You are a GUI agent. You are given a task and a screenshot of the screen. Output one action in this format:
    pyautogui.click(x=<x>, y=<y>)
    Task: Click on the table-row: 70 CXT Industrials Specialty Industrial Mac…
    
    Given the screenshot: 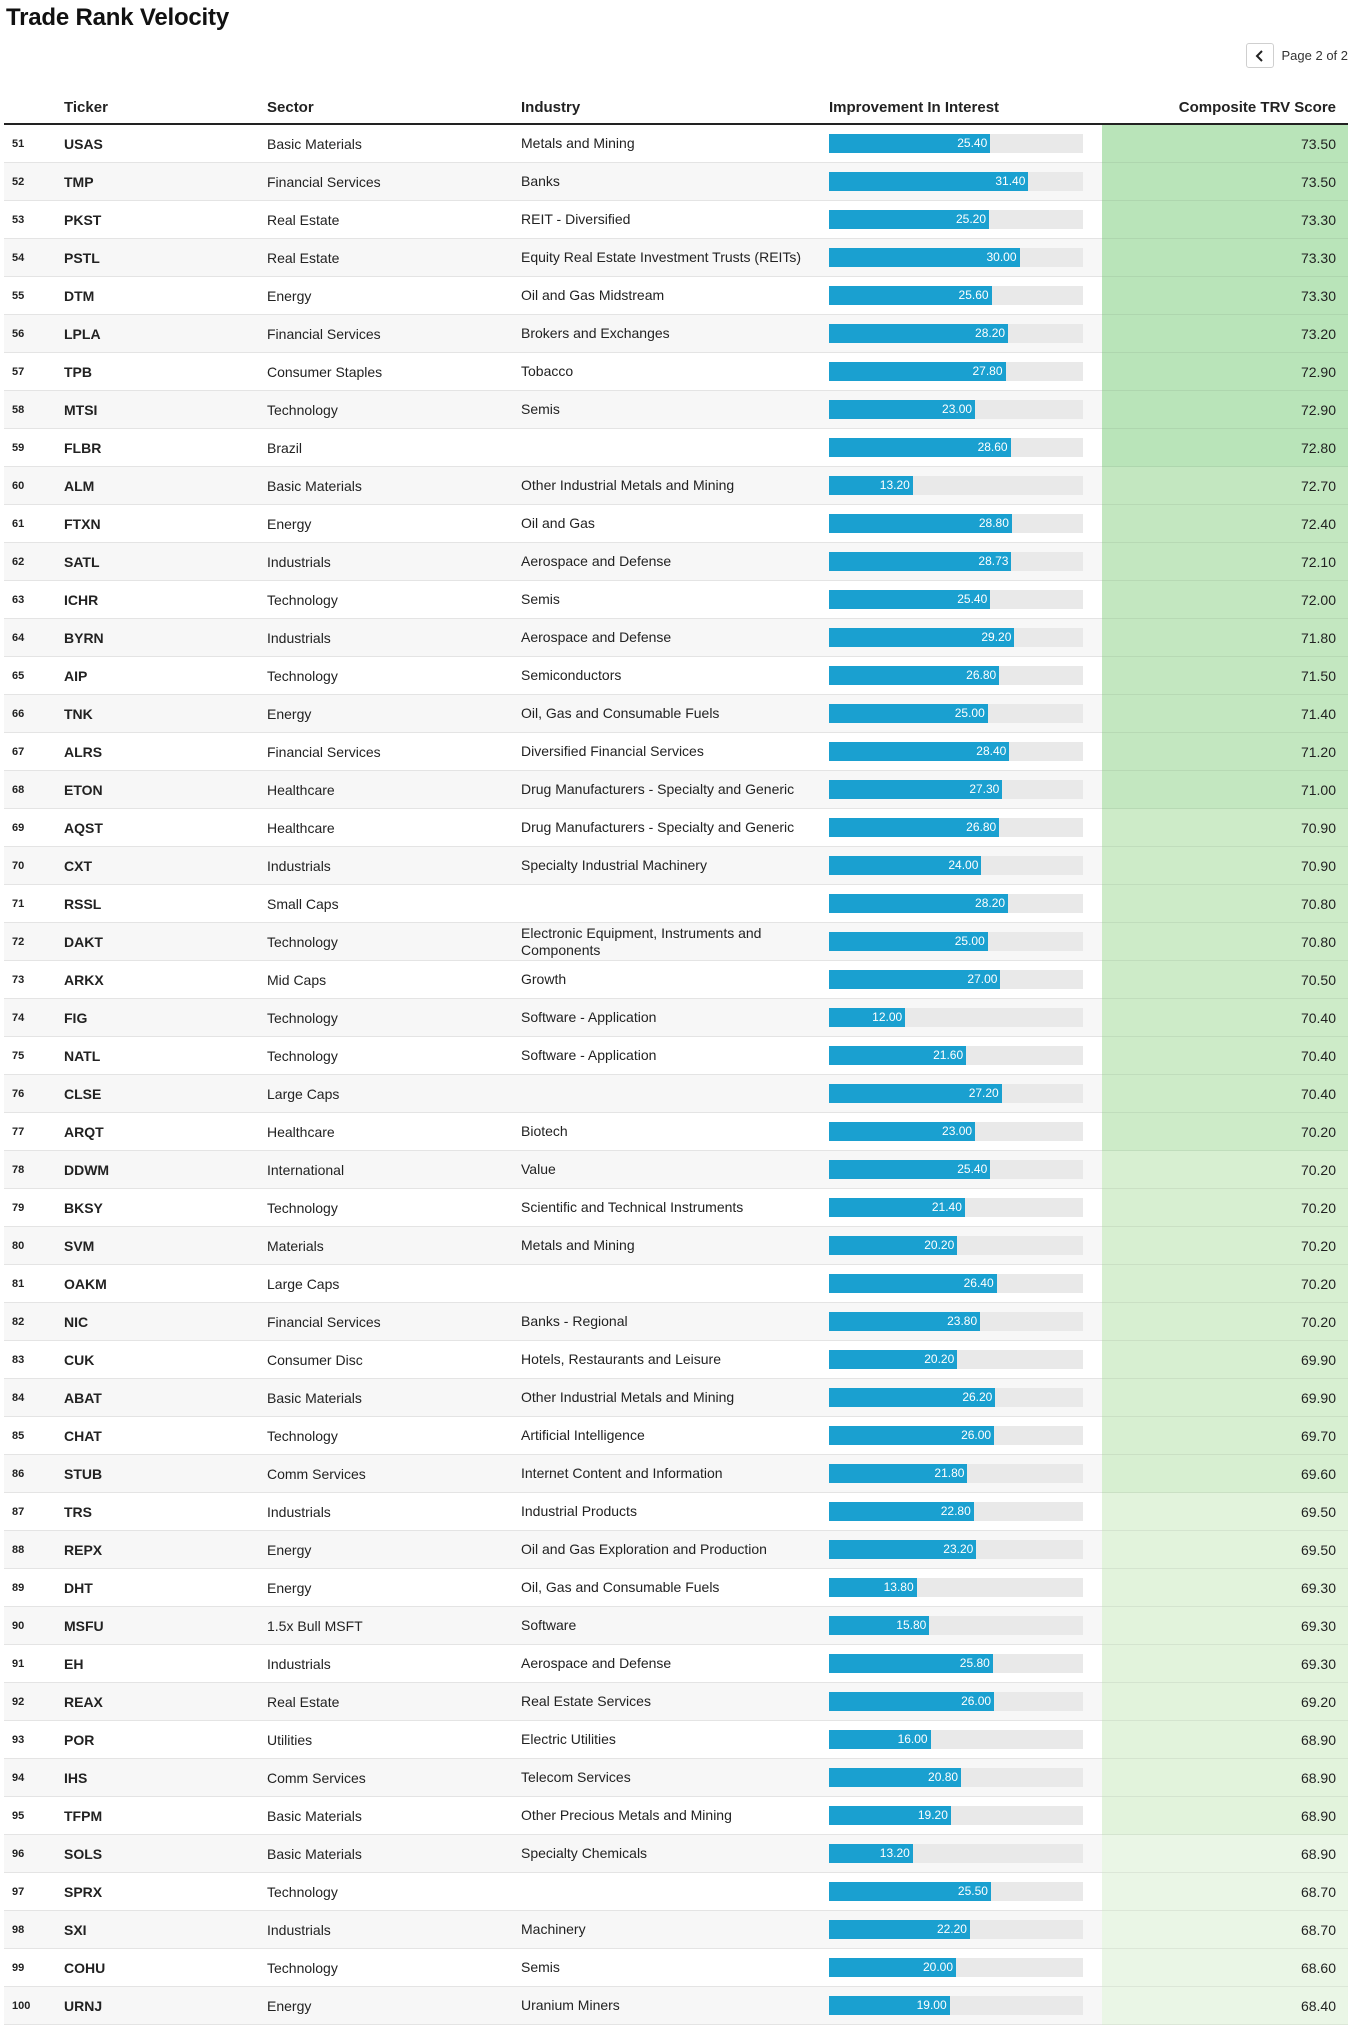 What is the action you would take?
    pyautogui.click(x=676, y=865)
    